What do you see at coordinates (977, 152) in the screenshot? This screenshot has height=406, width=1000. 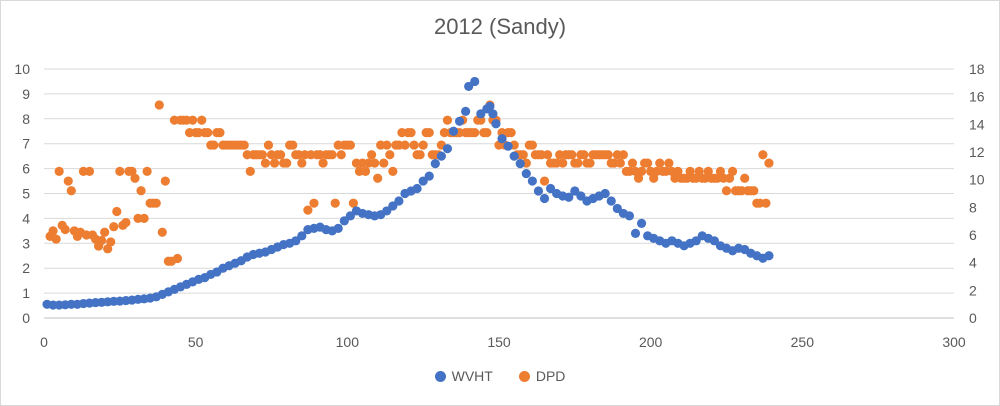 I see `y-right-tick-label: 12` at bounding box center [977, 152].